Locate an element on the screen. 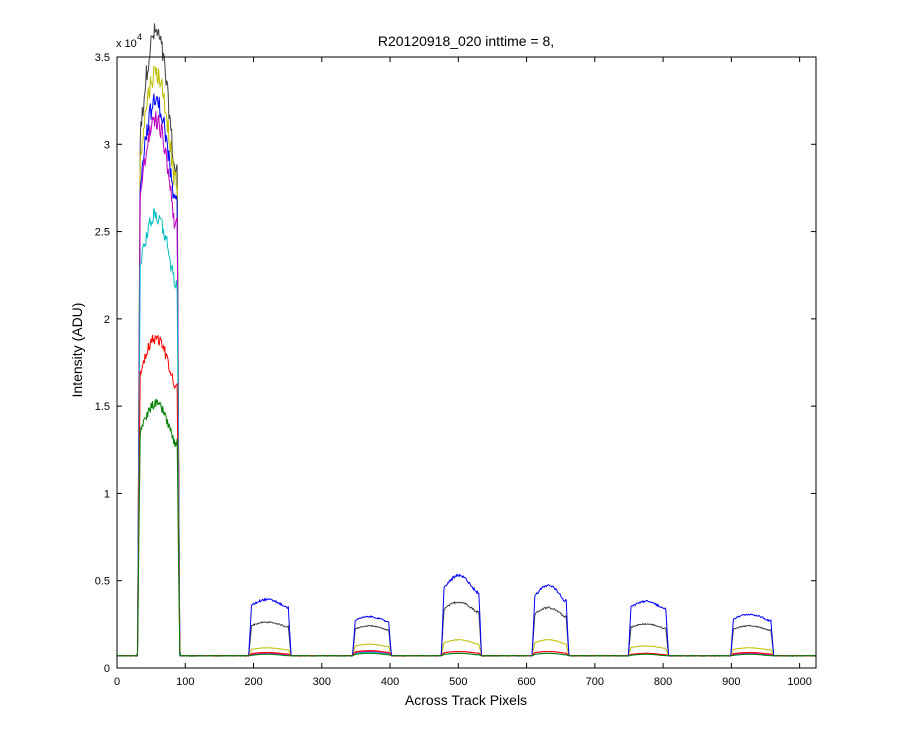 The height and width of the screenshot is (750, 900). y-tick-label-0: 0 is located at coordinates (107, 669).